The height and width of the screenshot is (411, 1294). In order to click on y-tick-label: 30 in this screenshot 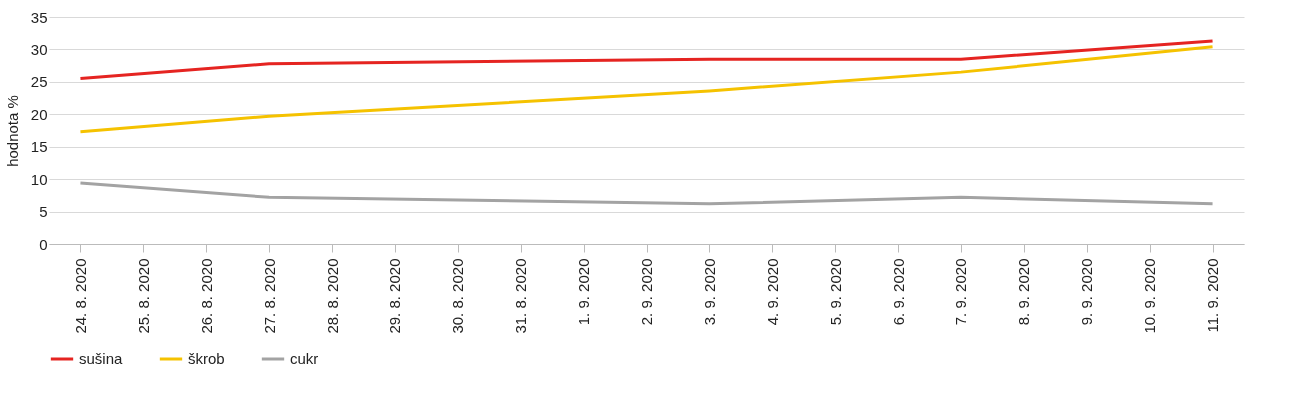, I will do `click(39, 49)`.